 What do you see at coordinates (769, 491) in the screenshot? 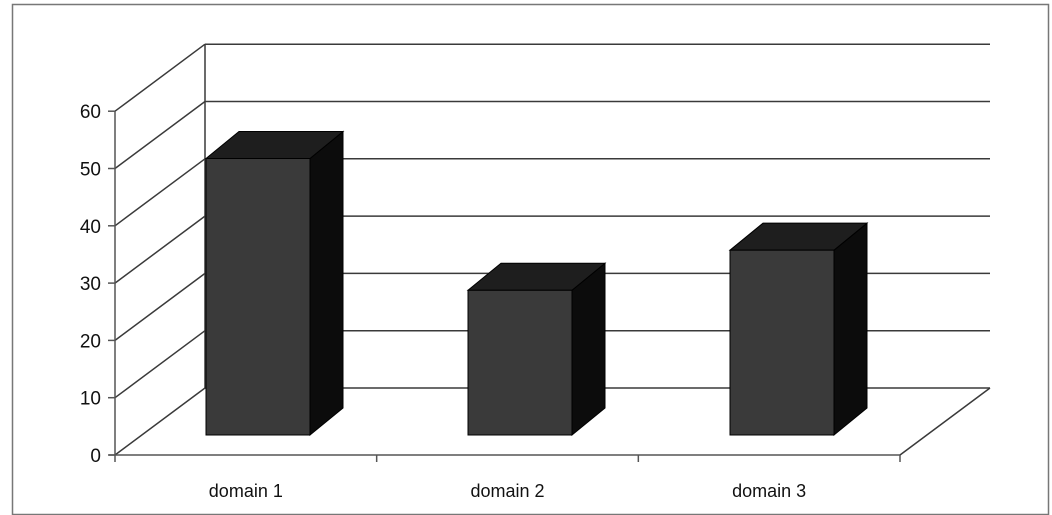
I see `x-tick-label: domain 3` at bounding box center [769, 491].